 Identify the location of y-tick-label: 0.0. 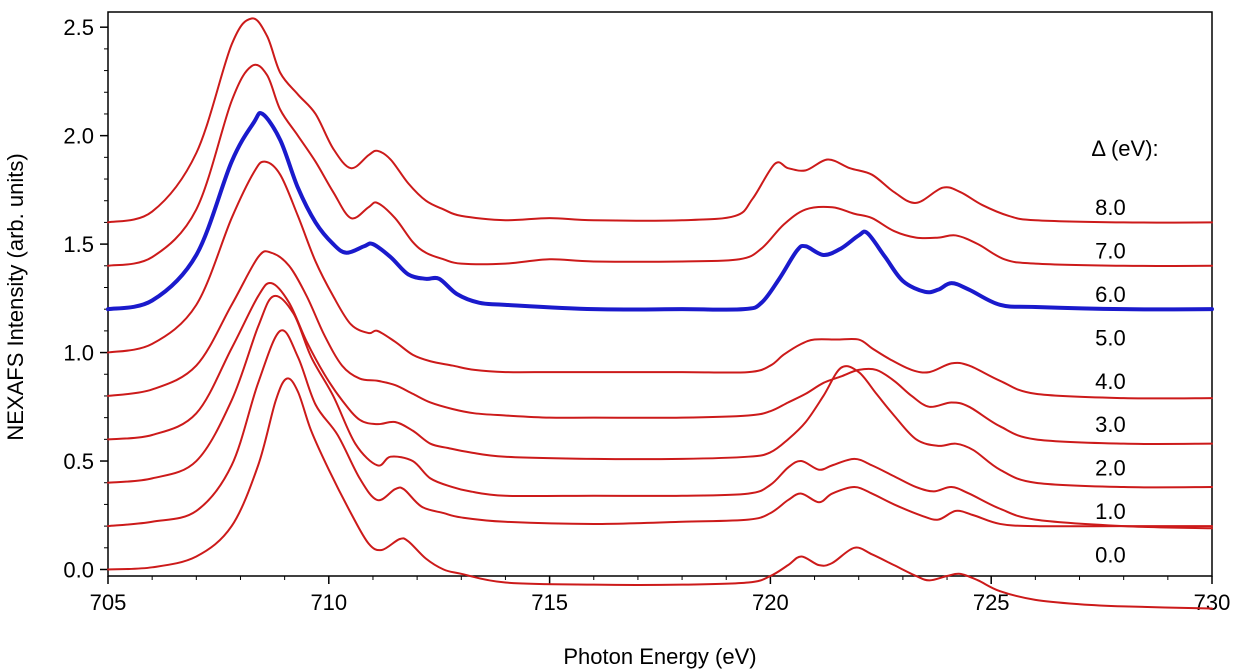
(78, 569).